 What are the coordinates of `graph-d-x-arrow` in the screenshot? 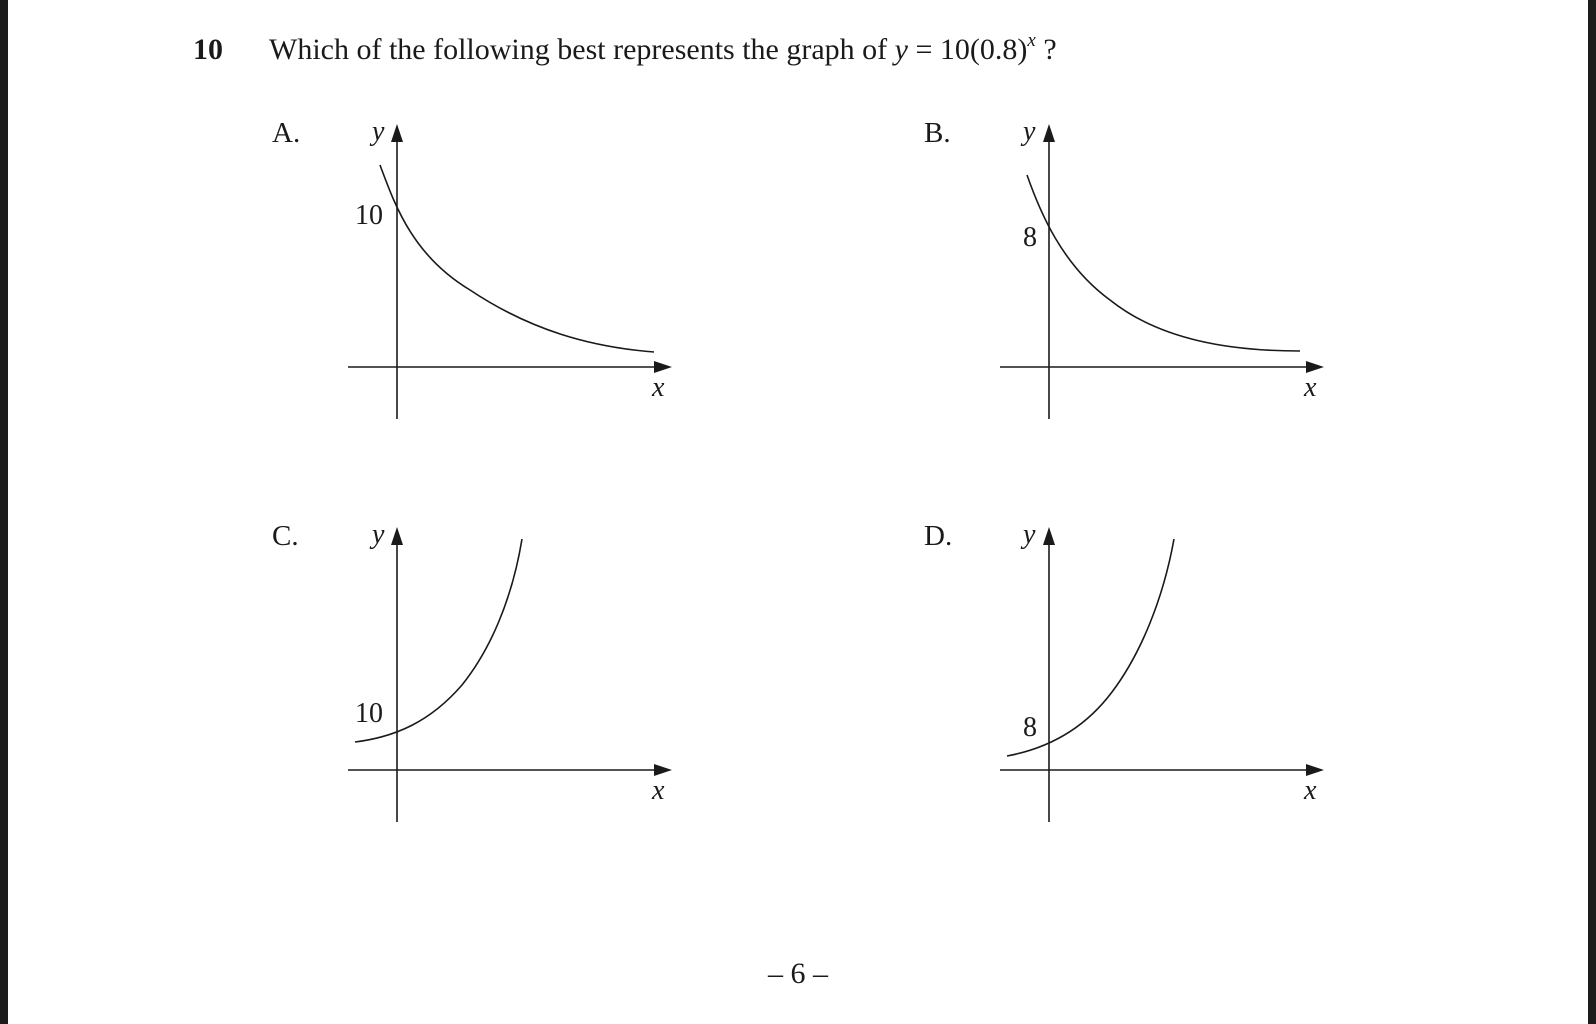 It's located at (1315, 770).